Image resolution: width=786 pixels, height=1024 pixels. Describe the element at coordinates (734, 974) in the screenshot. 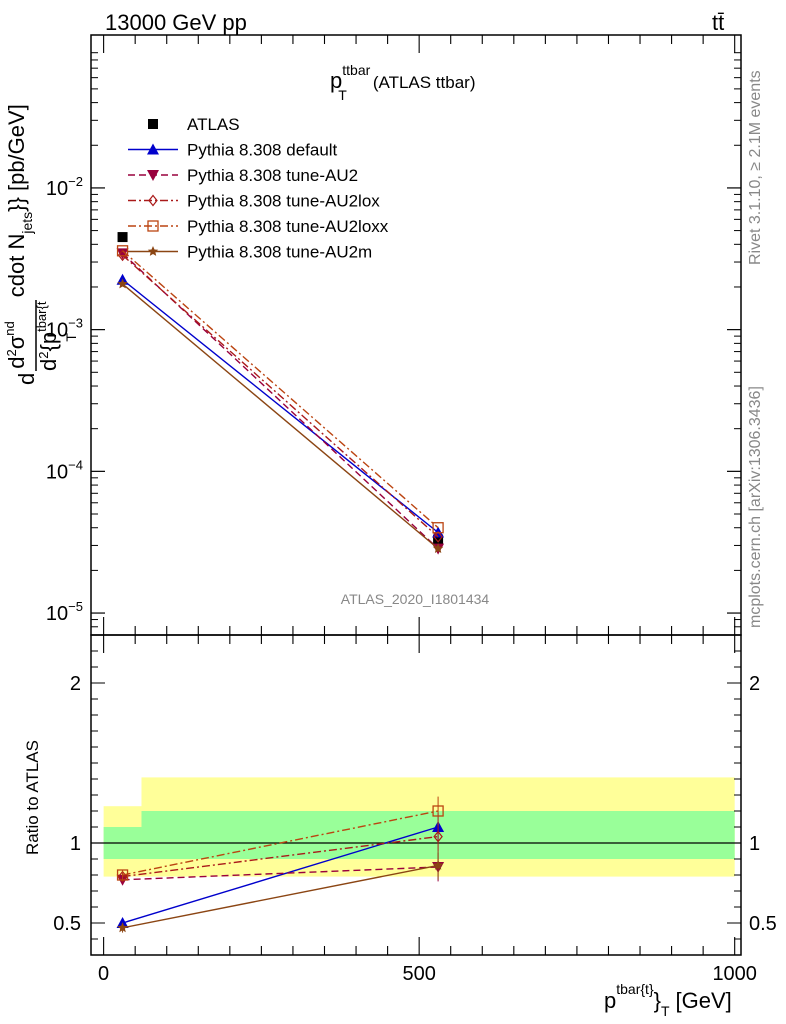

I see `x-tick-label: 1000` at that location.